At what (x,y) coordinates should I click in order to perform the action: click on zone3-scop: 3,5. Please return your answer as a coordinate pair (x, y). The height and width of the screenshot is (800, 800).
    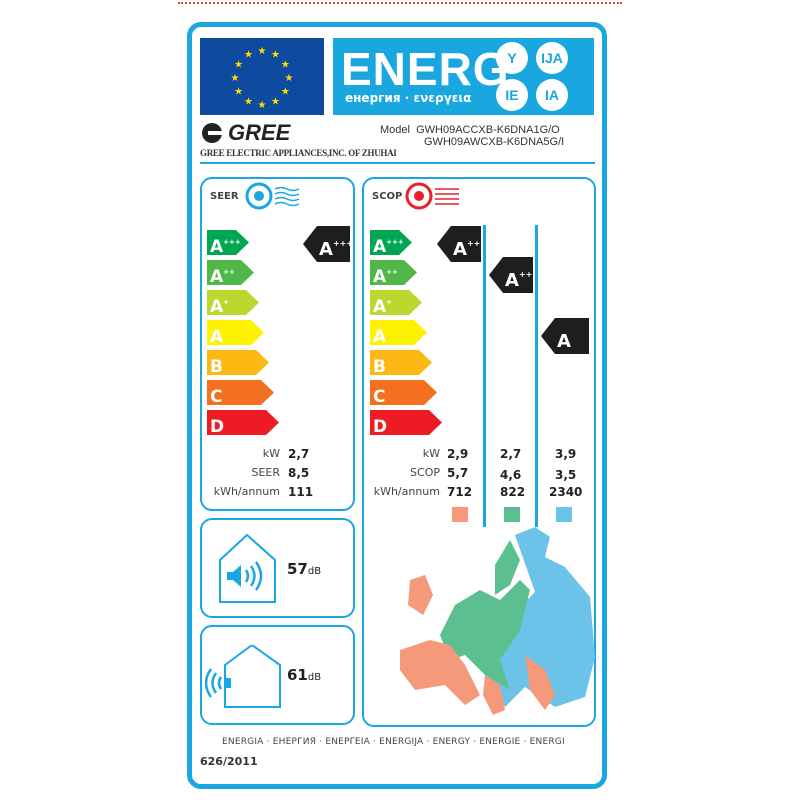
    Looking at the image, I should click on (566, 475).